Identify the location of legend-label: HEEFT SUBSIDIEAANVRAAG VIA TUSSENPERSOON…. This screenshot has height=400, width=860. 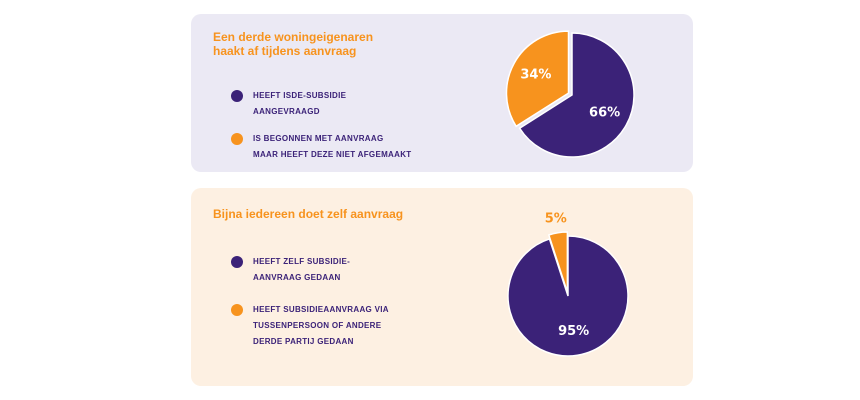
(321, 325).